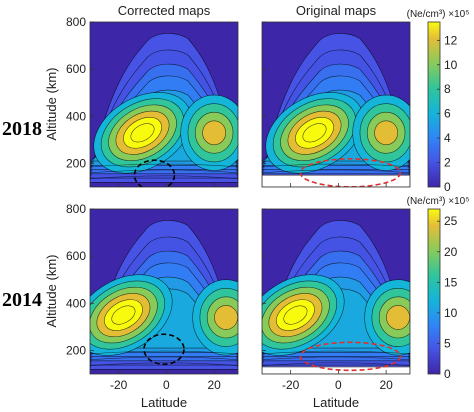  Describe the element at coordinates (51, 104) in the screenshot. I see `y-axis-label-top: Altitude (km)` at that location.